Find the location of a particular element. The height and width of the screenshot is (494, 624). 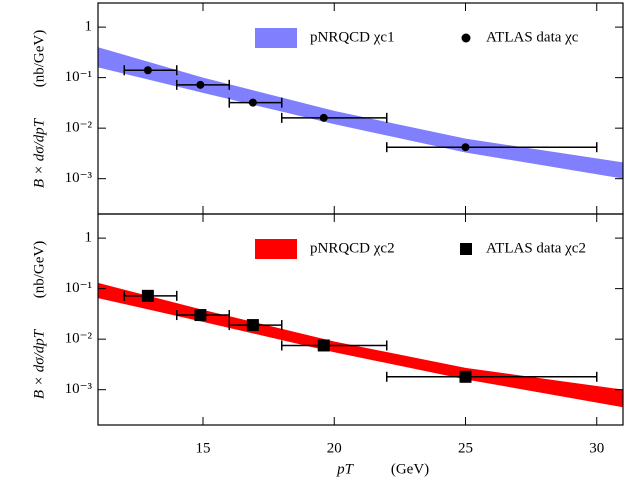

x-tick-label: 25 is located at coordinates (465, 448).